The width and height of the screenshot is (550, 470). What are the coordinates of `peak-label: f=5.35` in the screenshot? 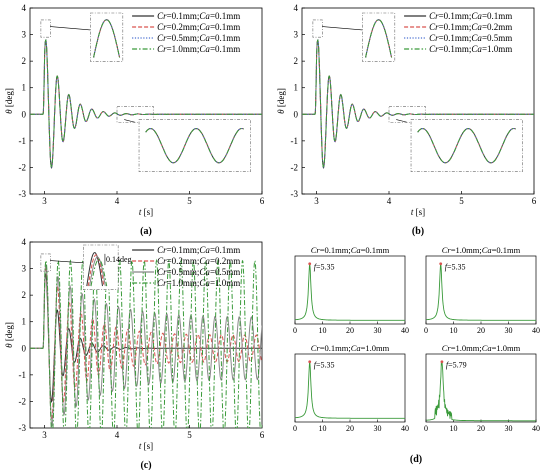 It's located at (324, 365).